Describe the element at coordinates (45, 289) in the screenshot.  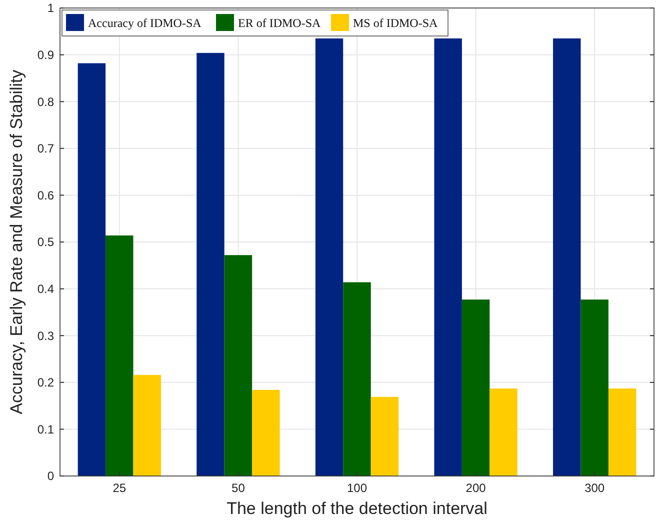
I see `y-tick-label: 0.4` at that location.